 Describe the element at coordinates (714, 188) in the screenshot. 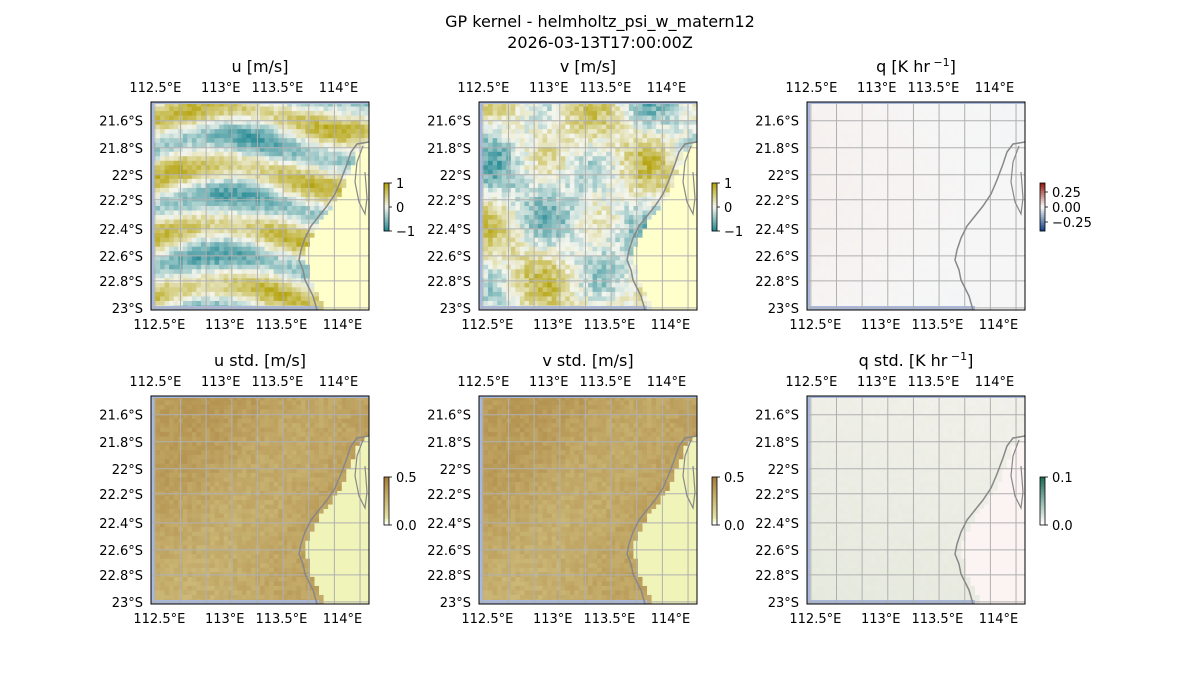

I see `colorbar-segment` at that location.